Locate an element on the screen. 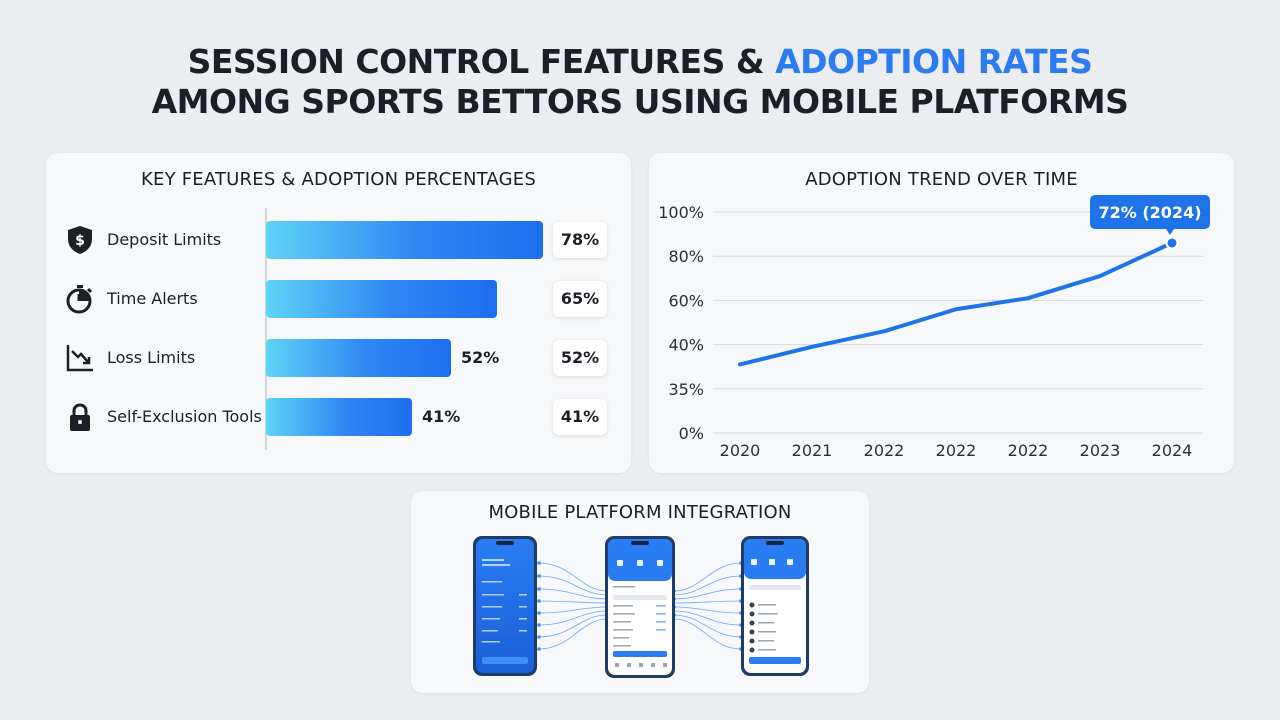 This screenshot has height=720, width=1280. connection-lines-left is located at coordinates (573, 606).